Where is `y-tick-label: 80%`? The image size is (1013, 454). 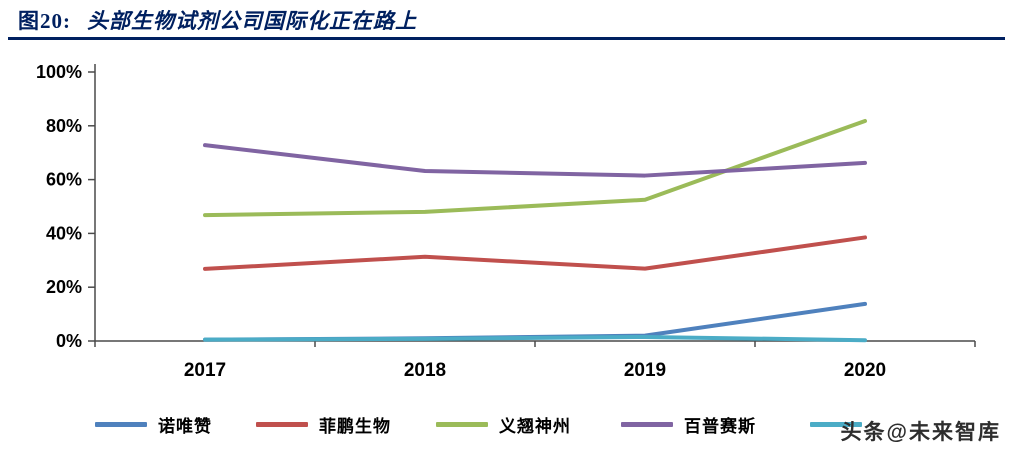 y-tick-label: 80% is located at coordinates (64, 126).